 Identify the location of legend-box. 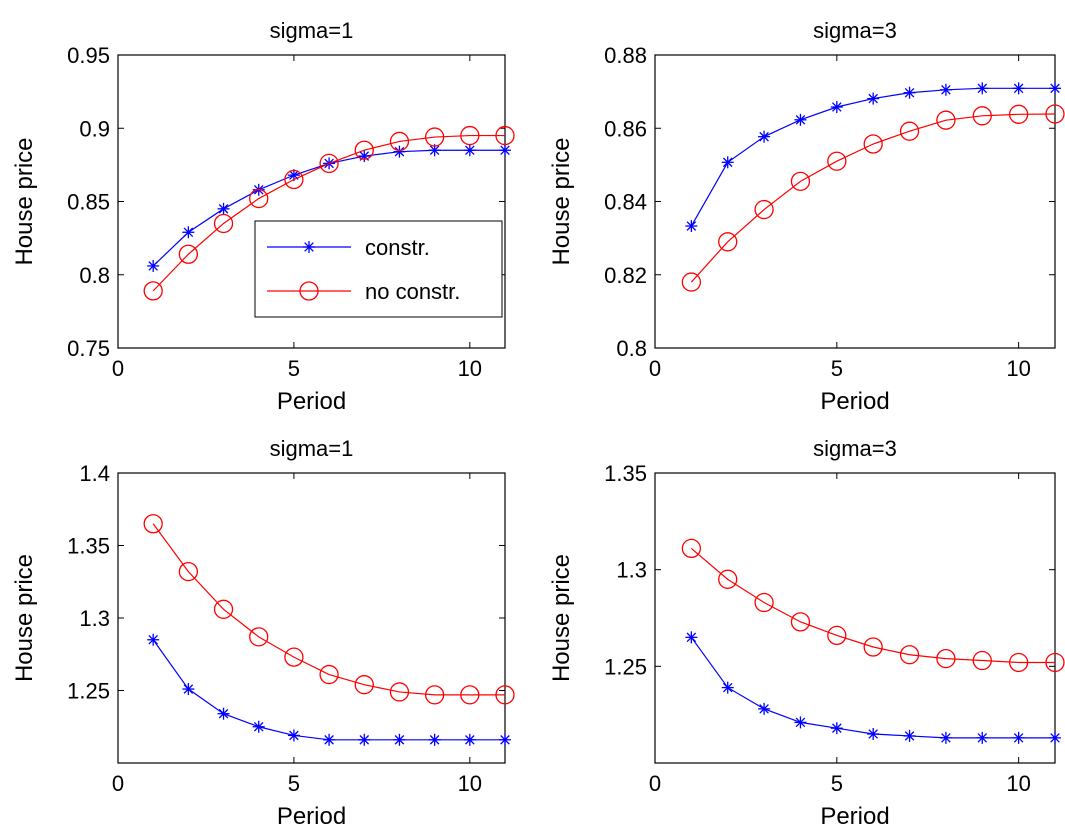
(378, 269).